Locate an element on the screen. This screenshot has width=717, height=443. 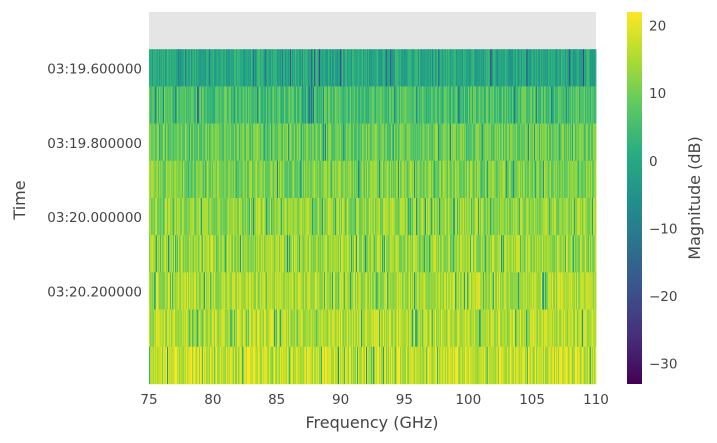
colorbar-tick-label: 20 is located at coordinates (657, 27).